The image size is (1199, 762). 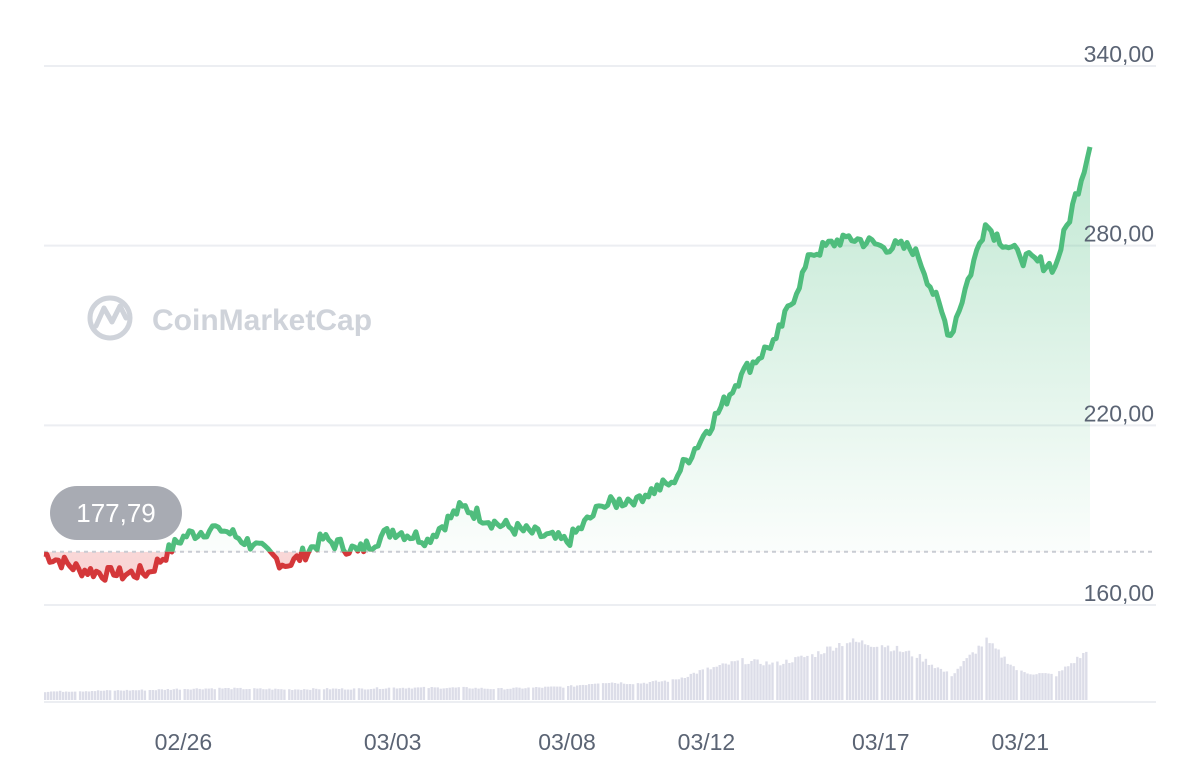 What do you see at coordinates (393, 742) in the screenshot?
I see `x-tick-label: 03/03` at bounding box center [393, 742].